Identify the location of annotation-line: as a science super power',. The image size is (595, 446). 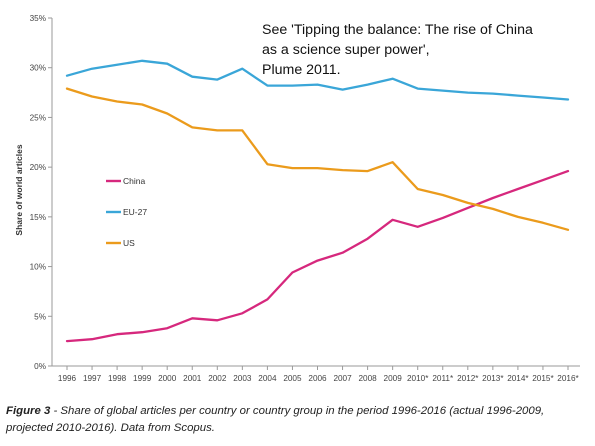
(346, 50).